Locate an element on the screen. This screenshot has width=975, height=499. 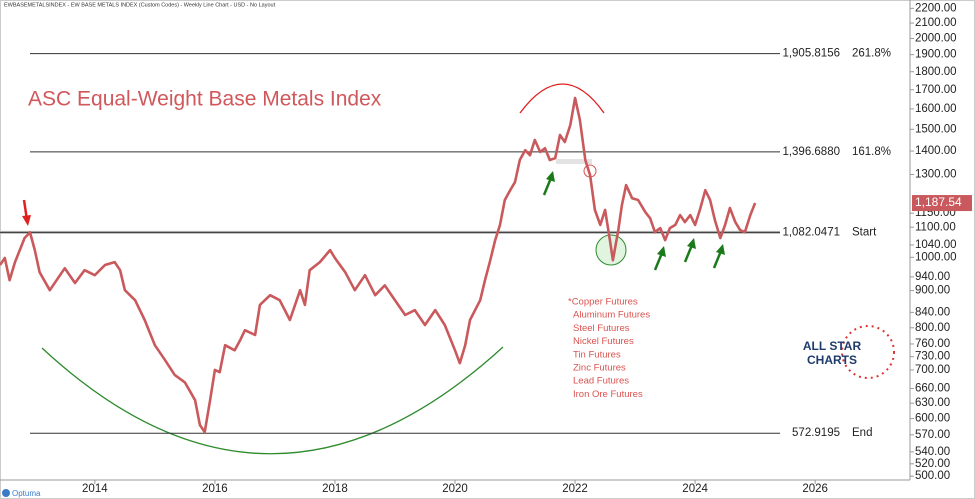
y-tick-label: 540.00 is located at coordinates (932, 452).